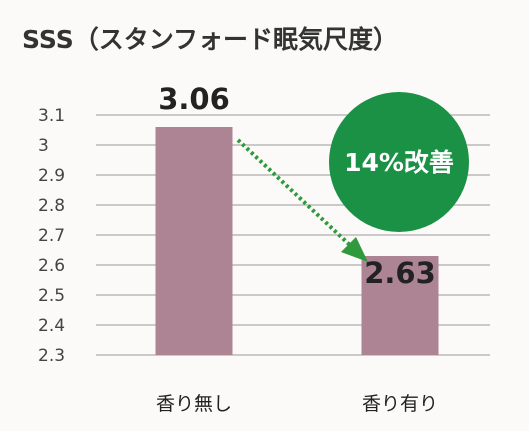 This screenshot has width=529, height=431. Describe the element at coordinates (210, 39) in the screenshot. I see `chart-title: SSS（スタンフォード眠気尺度）` at that location.